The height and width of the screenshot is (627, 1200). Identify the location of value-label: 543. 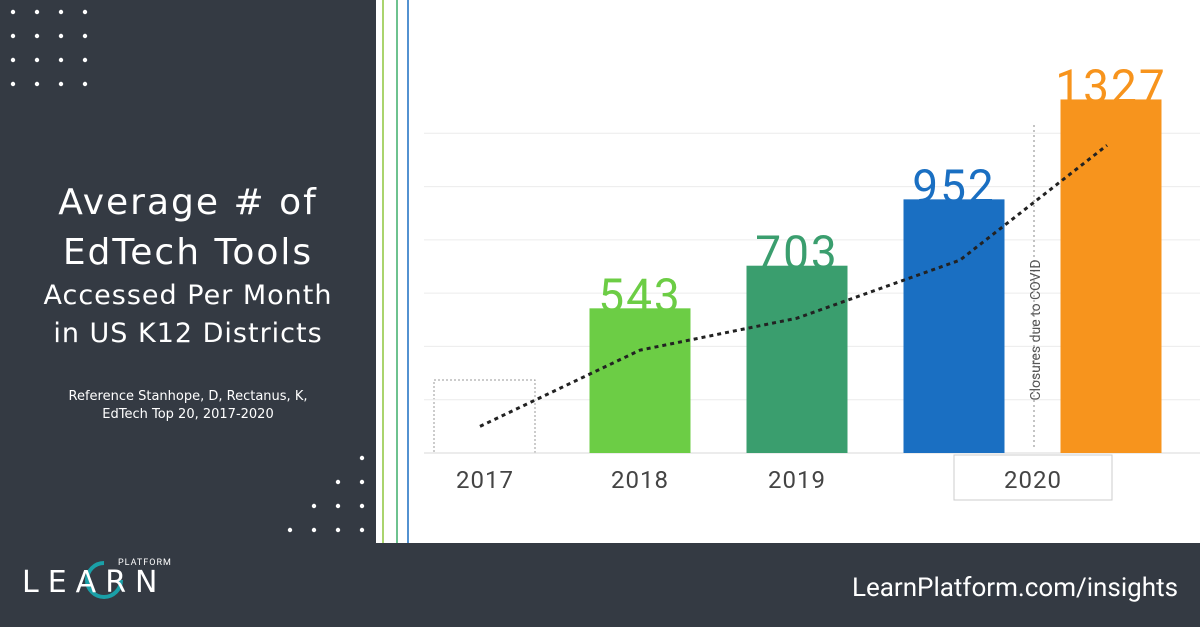
(640, 296).